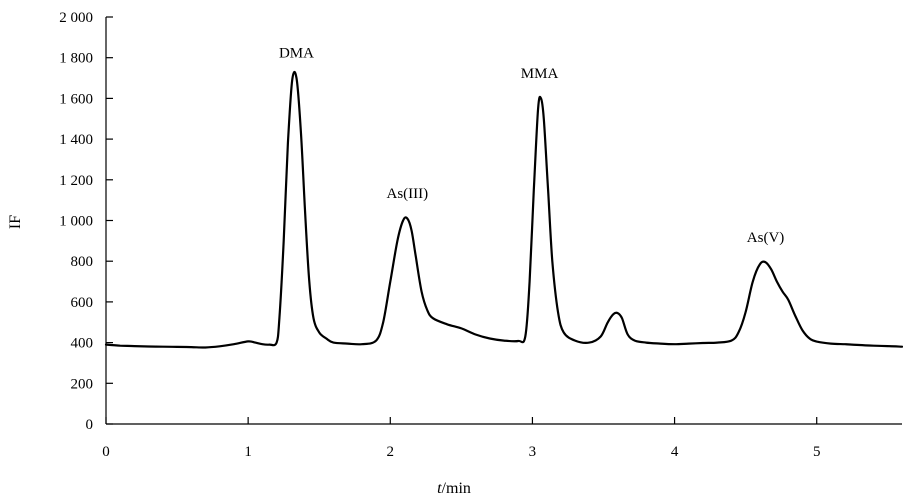 This screenshot has height=501, width=903. Describe the element at coordinates (533, 452) in the screenshot. I see `x-tick-label: 3` at that location.